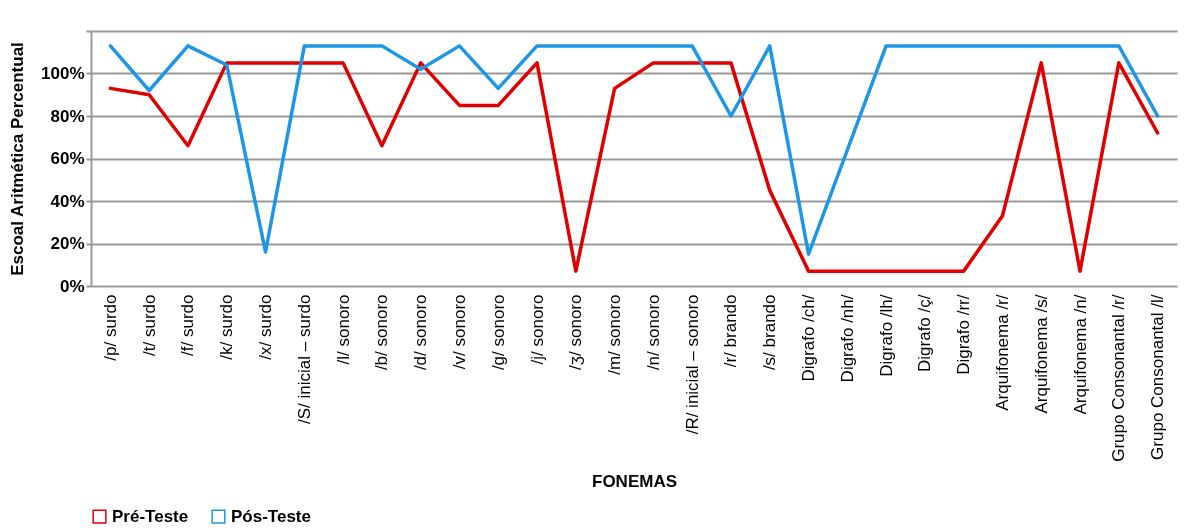  Describe the element at coordinates (886, 335) in the screenshot. I see `x-tick-label: Digrafo /lh/` at that location.